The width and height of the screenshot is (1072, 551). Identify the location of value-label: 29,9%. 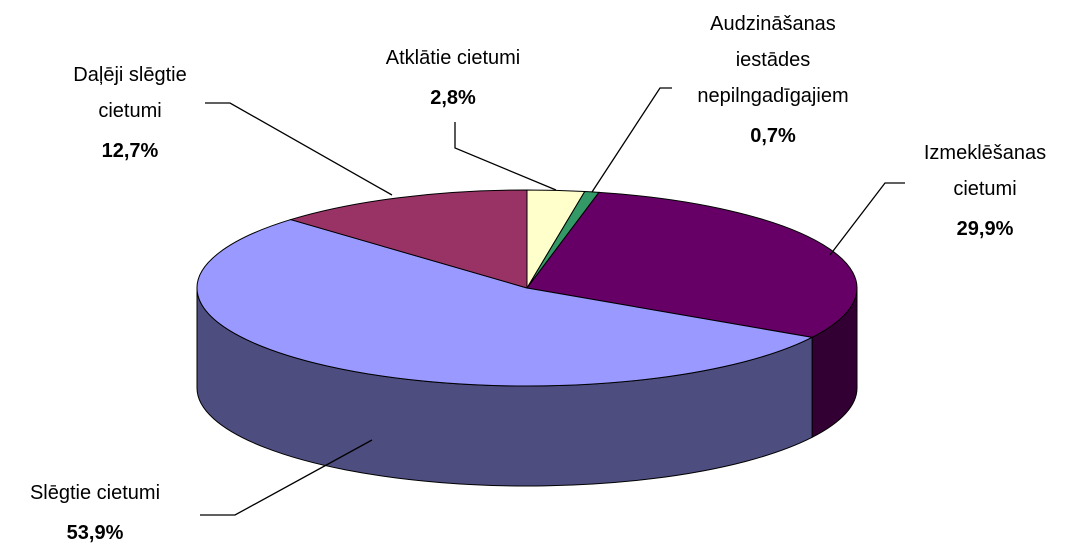
(985, 229).